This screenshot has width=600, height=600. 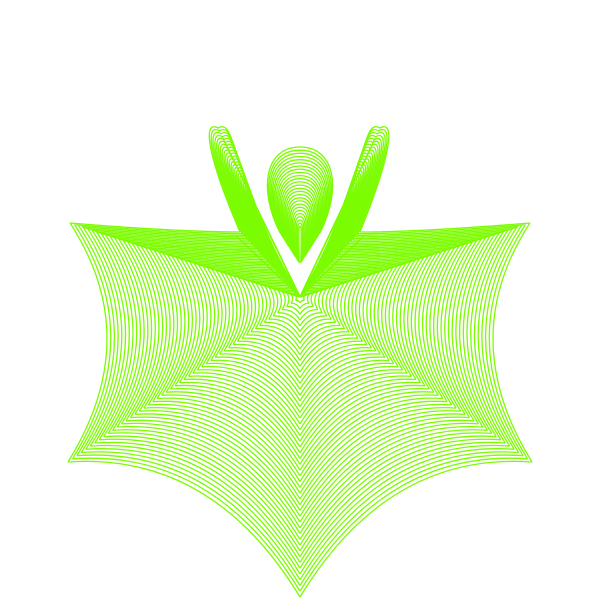 What do you see at coordinates (261, 217) in the screenshot?
I see `radial-line` at bounding box center [261, 217].